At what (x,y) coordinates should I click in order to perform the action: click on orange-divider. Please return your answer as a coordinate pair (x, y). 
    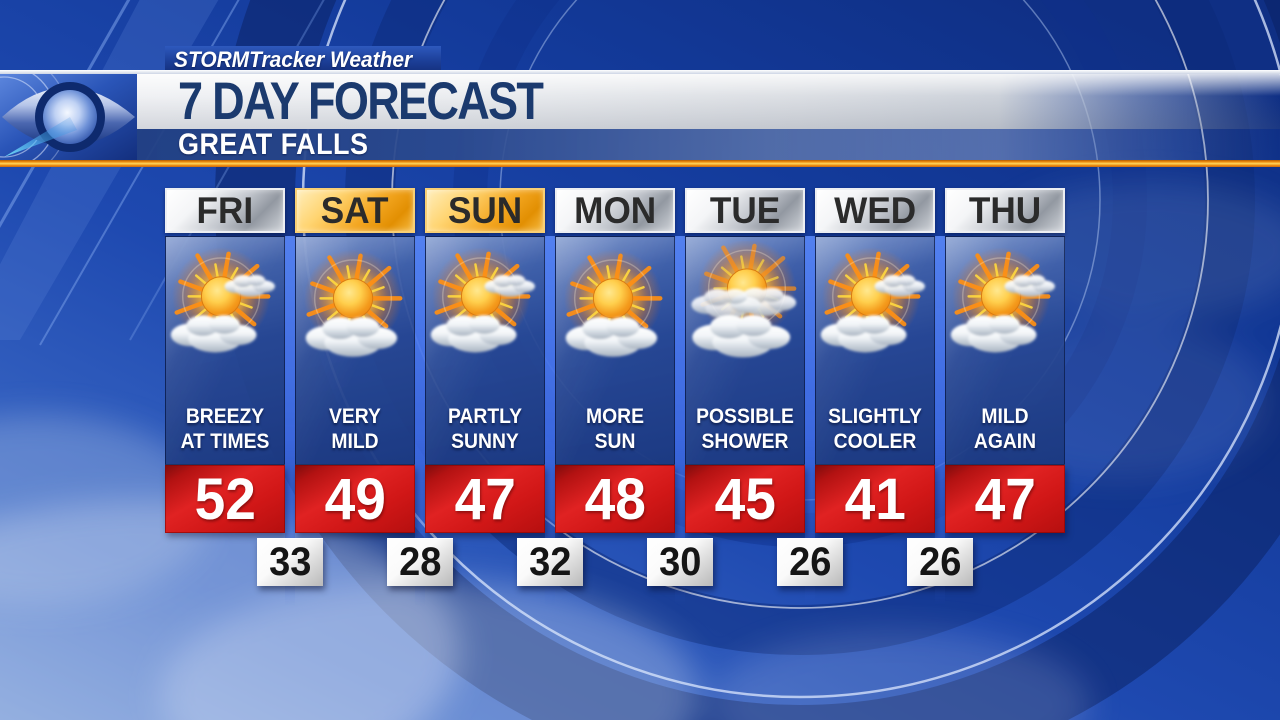
    Looking at the image, I should click on (640, 163).